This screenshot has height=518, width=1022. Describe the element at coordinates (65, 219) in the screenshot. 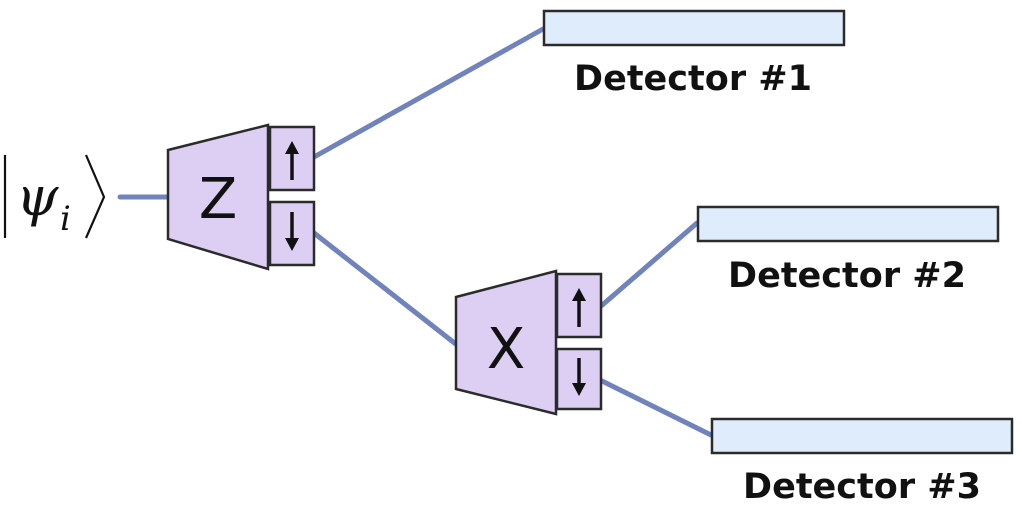

I see `ket-subscript: i` at that location.